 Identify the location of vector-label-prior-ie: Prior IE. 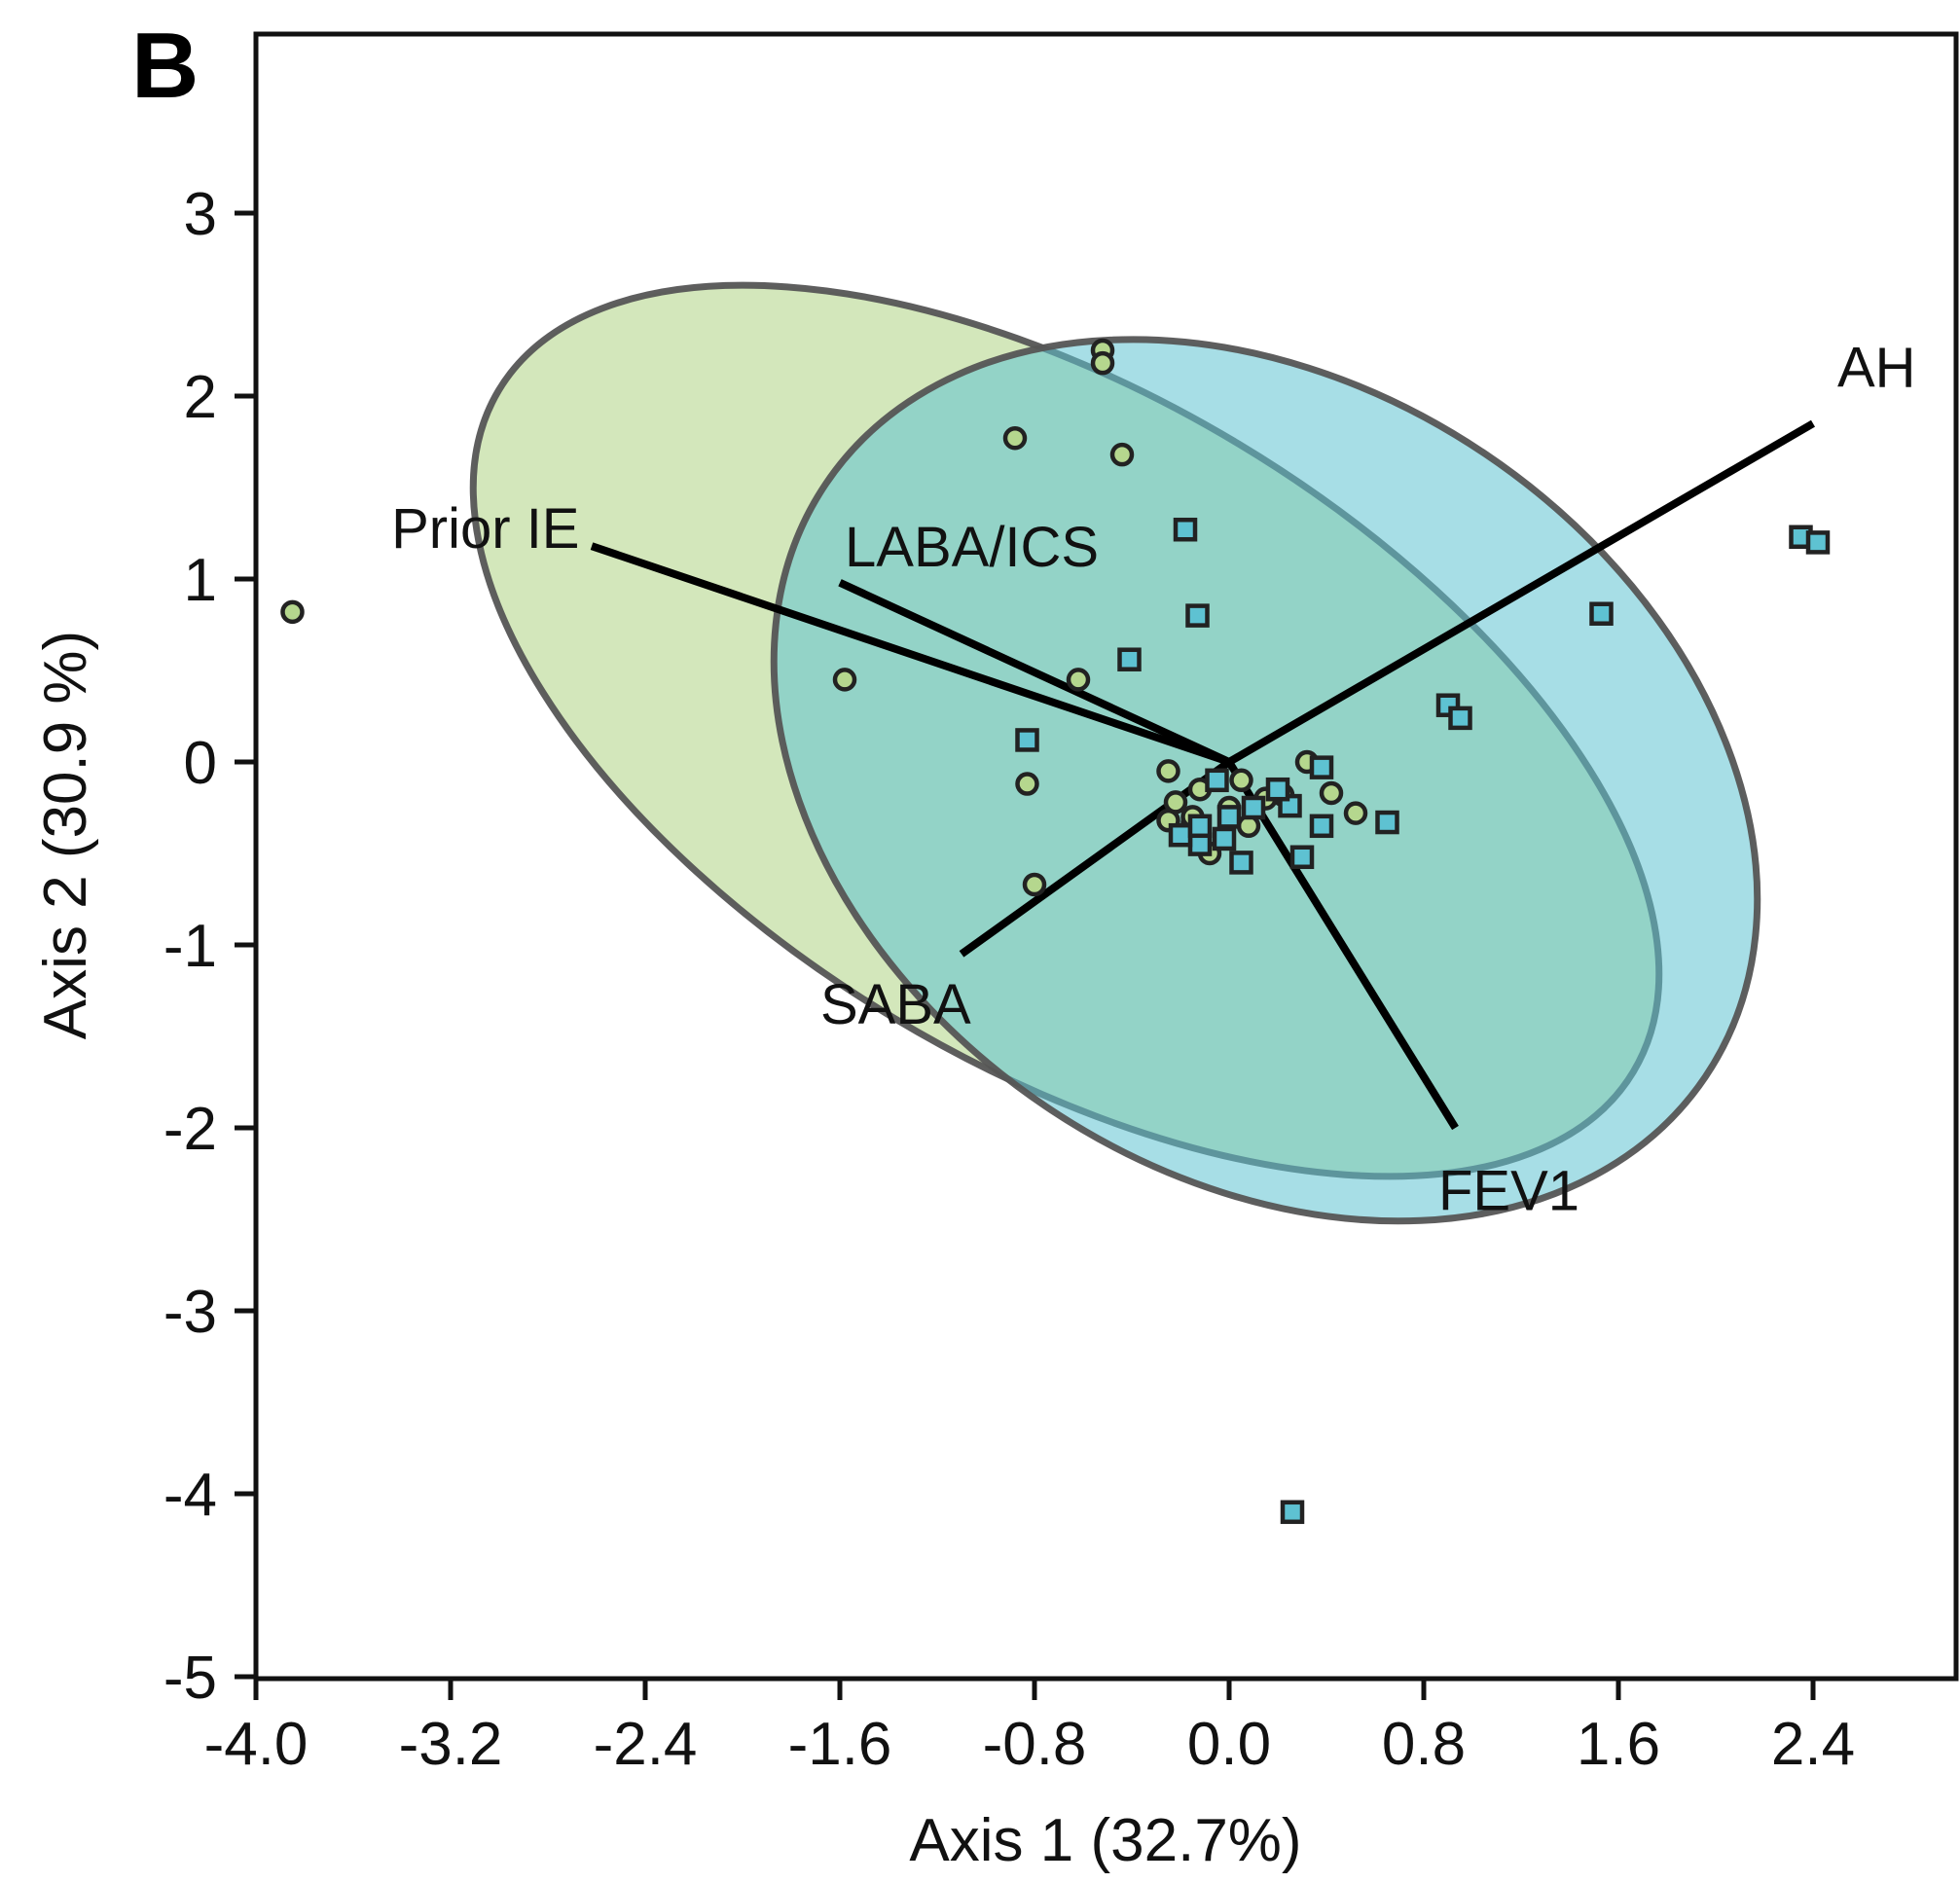
(485, 529).